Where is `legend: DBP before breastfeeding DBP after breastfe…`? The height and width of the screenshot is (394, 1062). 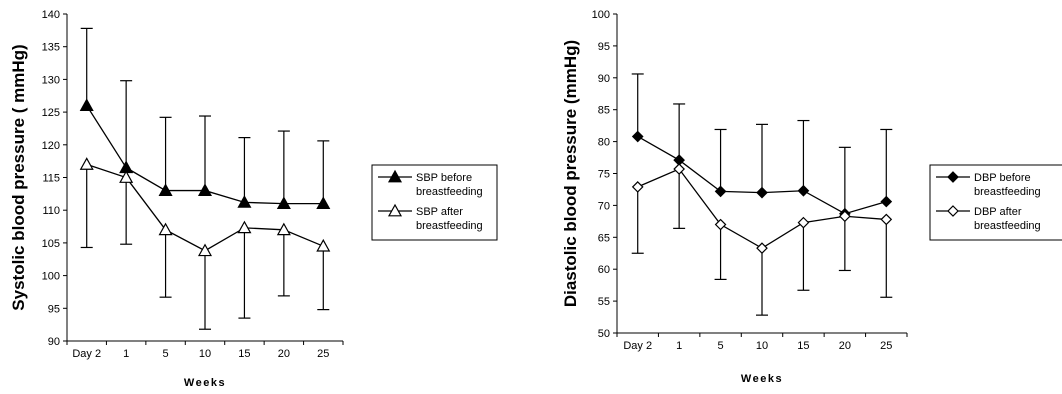 legend: DBP before breastfeeding DBP after breastfe… is located at coordinates (995, 202).